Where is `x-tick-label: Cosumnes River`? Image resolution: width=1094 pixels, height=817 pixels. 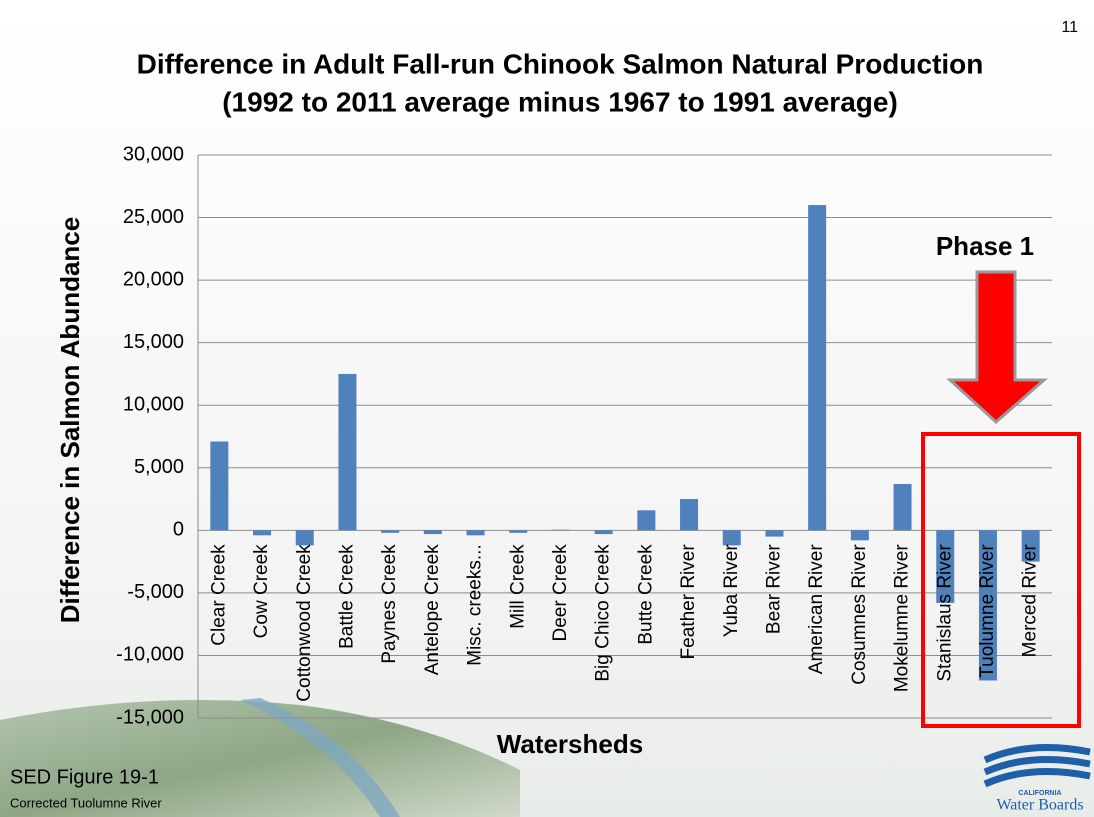
x-tick-label: Cosumnes River is located at coordinates (859, 614).